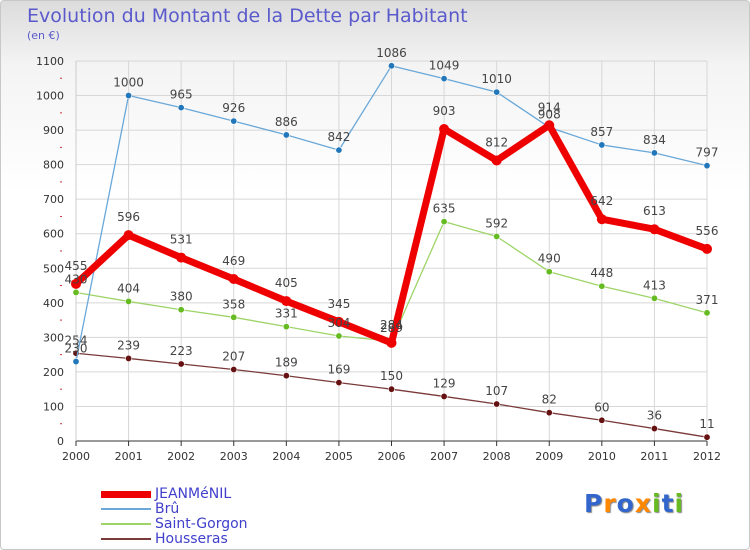 This screenshot has width=750, height=550. What do you see at coordinates (76, 266) in the screenshot?
I see `data-label: 455` at bounding box center [76, 266].